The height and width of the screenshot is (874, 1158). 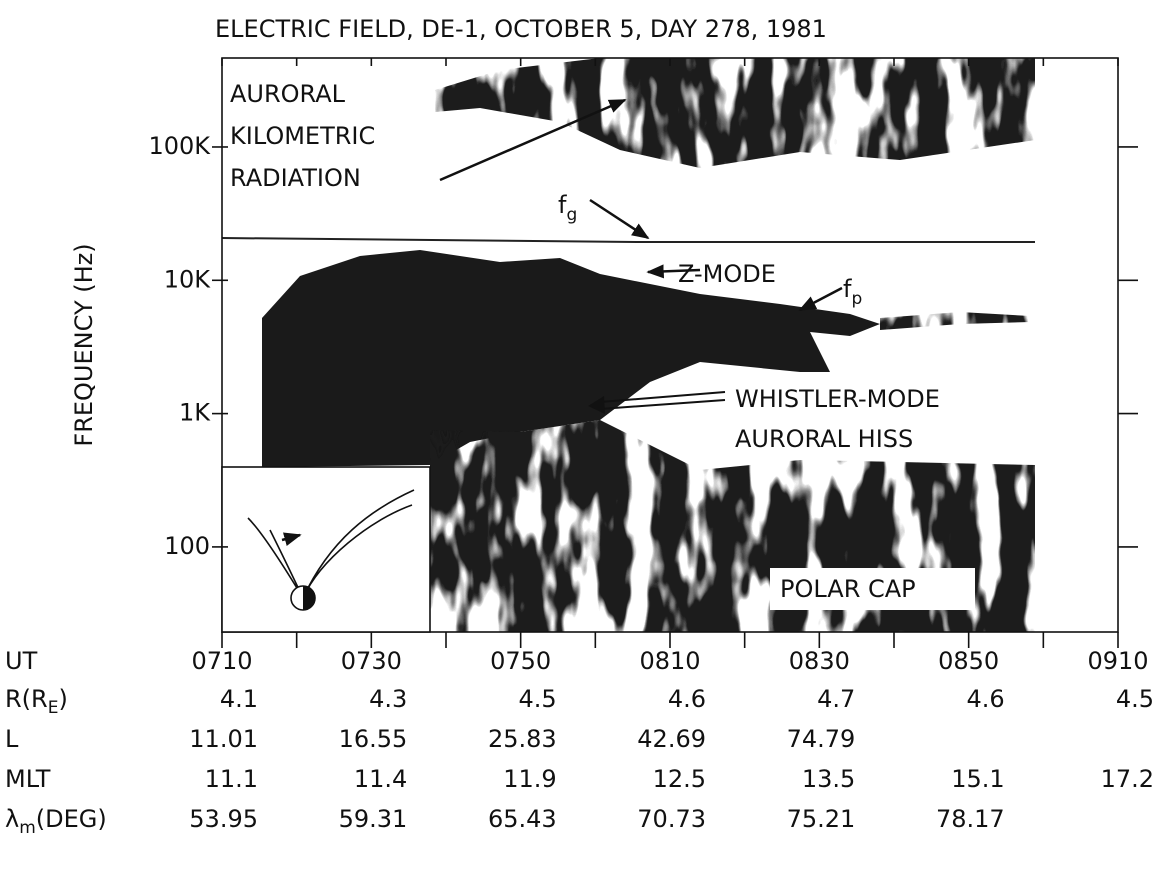 I want to click on row-label-sub: E, so click(x=53, y=708).